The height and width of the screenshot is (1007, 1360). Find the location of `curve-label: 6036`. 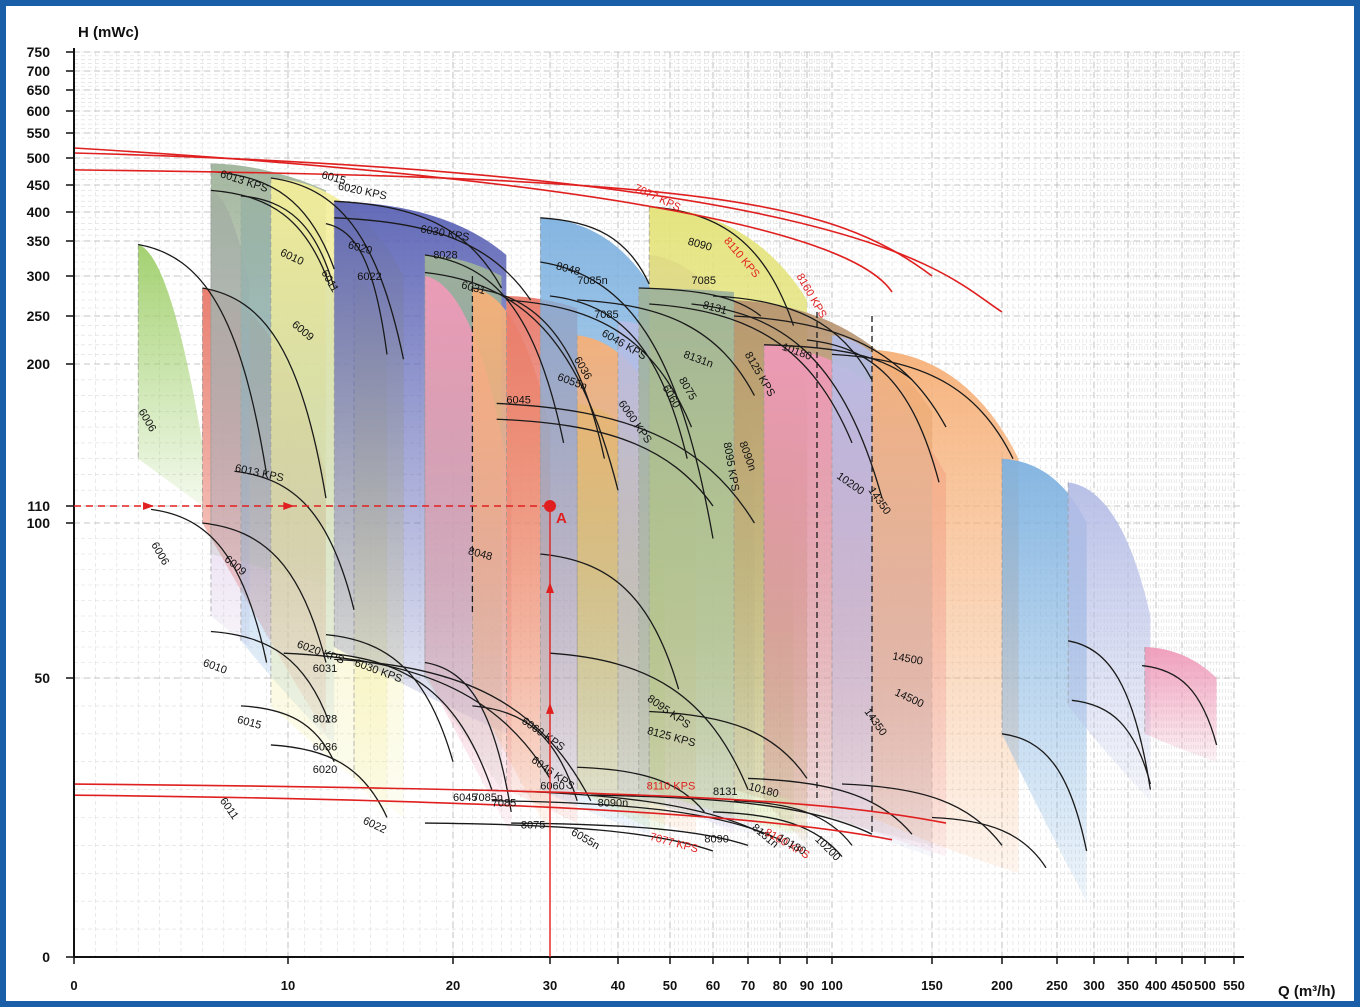

curve-label: 6036 is located at coordinates (325, 748).